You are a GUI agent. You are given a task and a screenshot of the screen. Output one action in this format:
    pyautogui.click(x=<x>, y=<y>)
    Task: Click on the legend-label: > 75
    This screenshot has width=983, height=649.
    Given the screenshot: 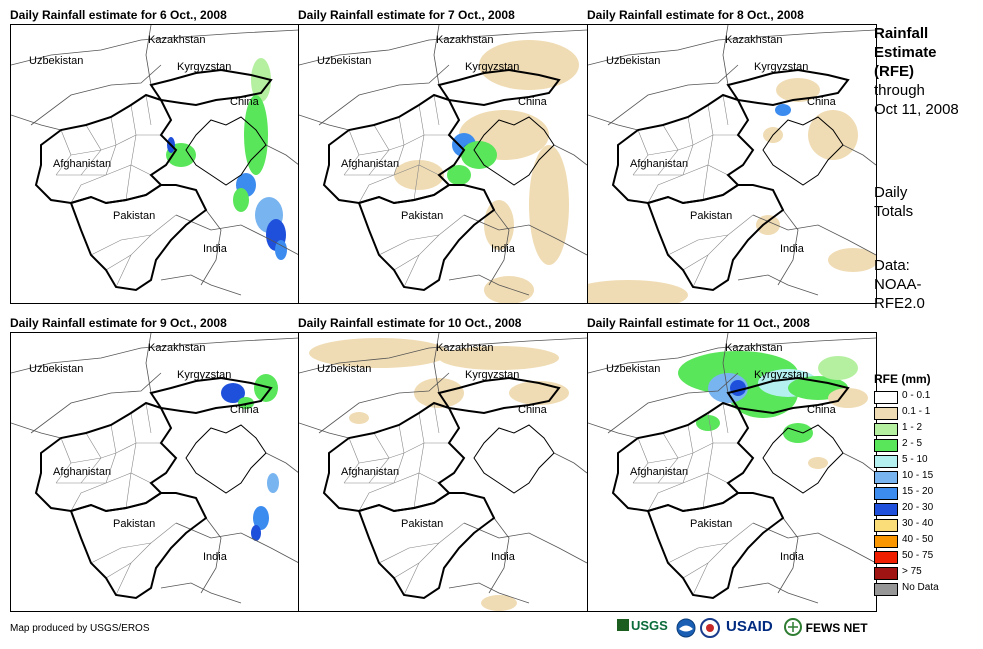 What is the action you would take?
    pyautogui.click(x=912, y=571)
    